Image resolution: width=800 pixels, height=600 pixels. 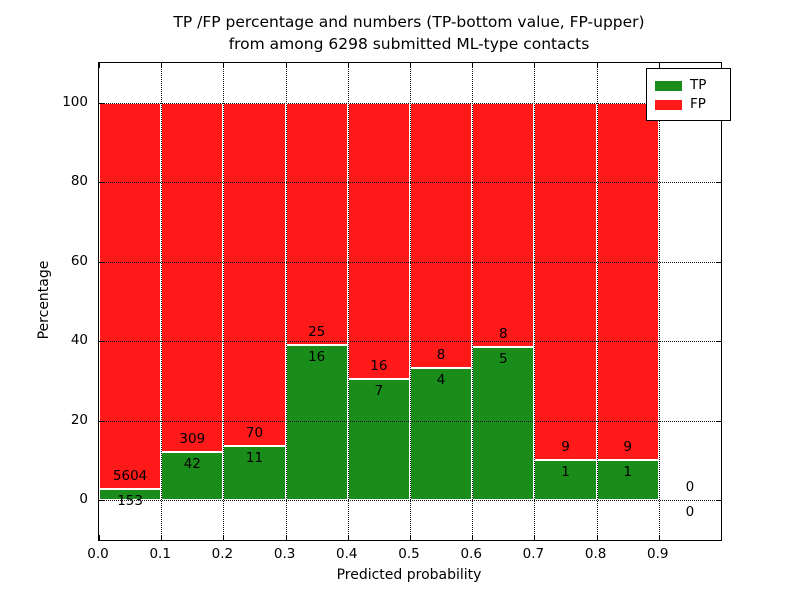 What do you see at coordinates (317, 331) in the screenshot?
I see `fp-count-label: 25` at bounding box center [317, 331].